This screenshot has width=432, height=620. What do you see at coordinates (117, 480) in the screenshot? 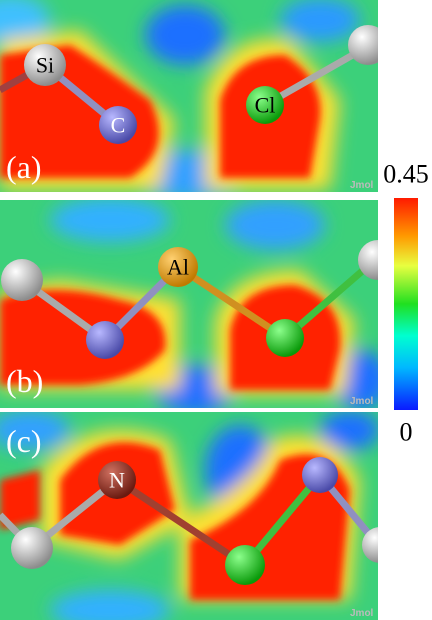
I see `atom-label: N` at bounding box center [117, 480].